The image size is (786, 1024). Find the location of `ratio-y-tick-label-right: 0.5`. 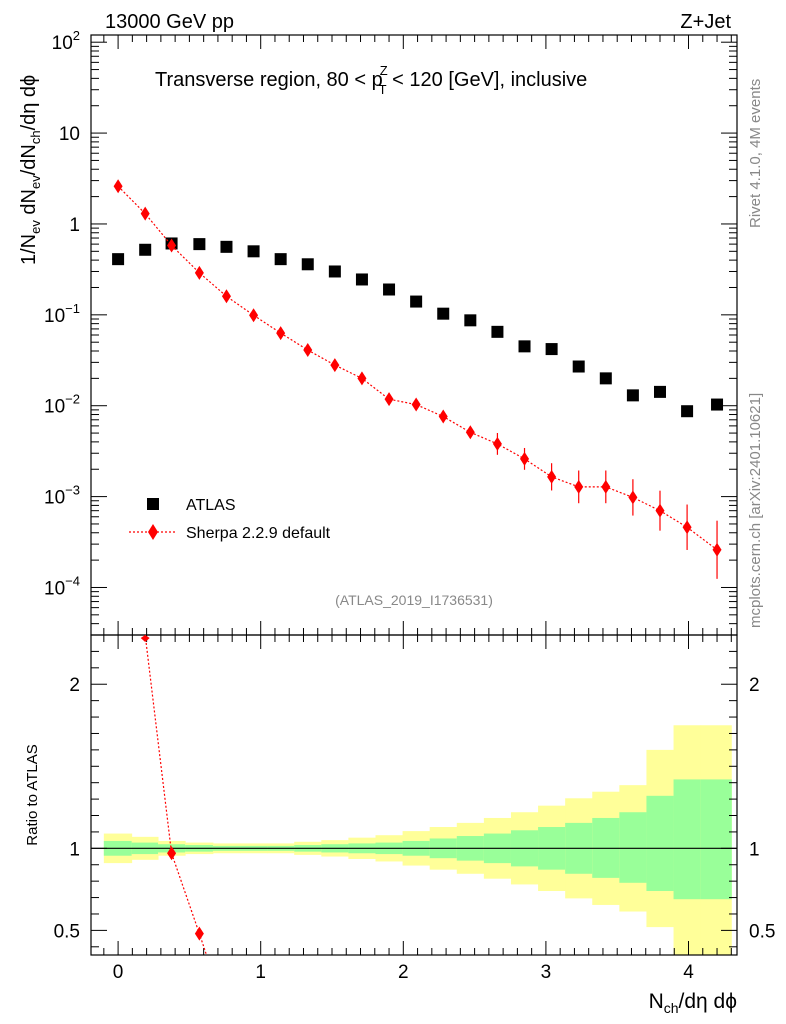

ratio-y-tick-label-right: 0.5 is located at coordinates (762, 931).